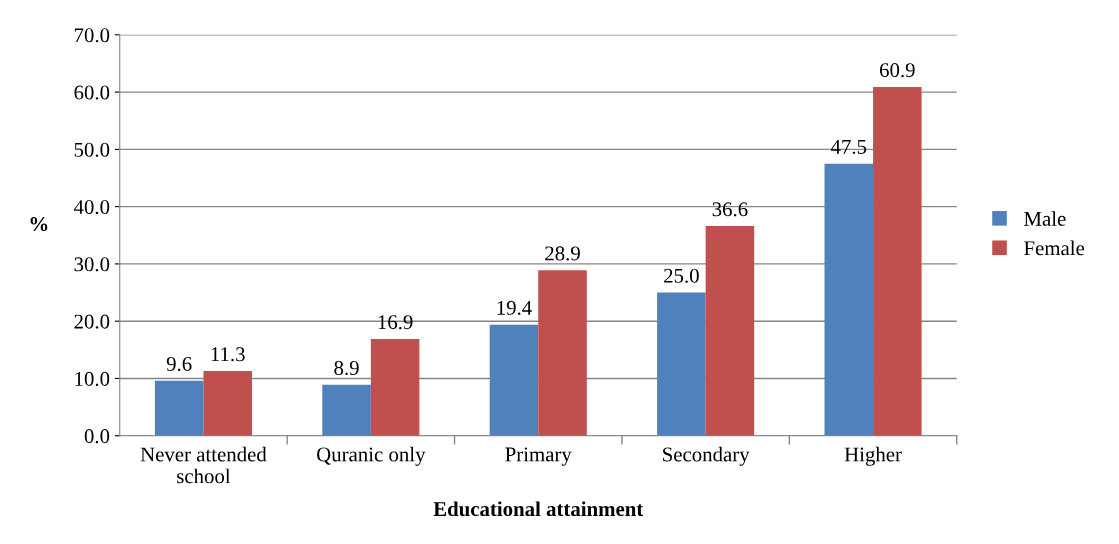  Describe the element at coordinates (395, 322) in the screenshot. I see `data-label: 16.9` at that location.